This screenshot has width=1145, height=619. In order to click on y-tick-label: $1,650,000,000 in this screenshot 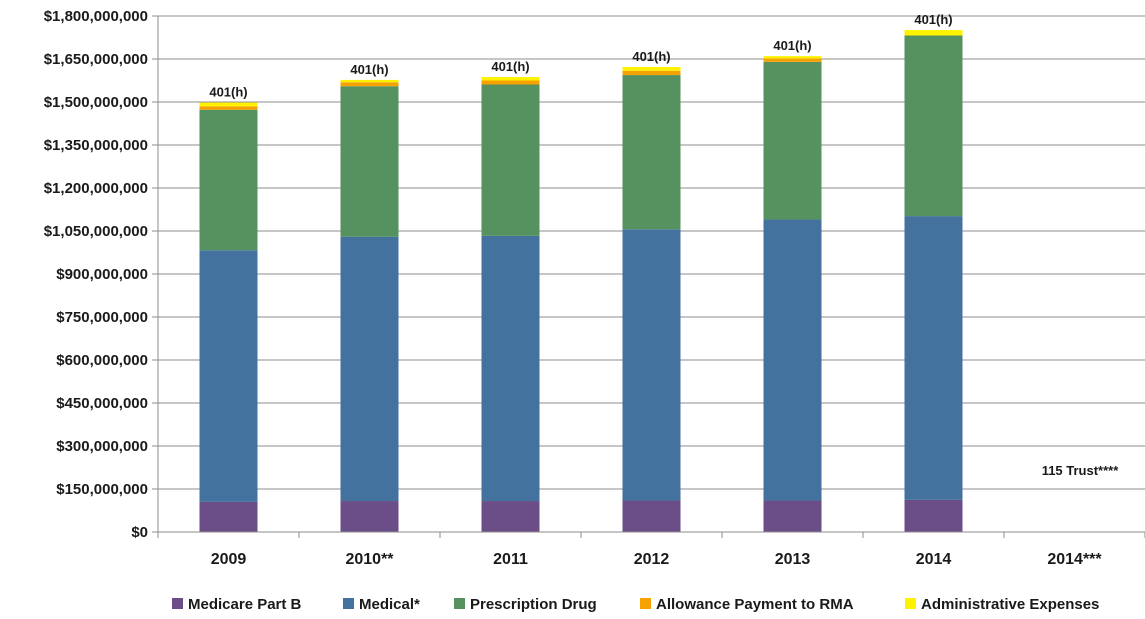, I will do `click(96, 59)`.